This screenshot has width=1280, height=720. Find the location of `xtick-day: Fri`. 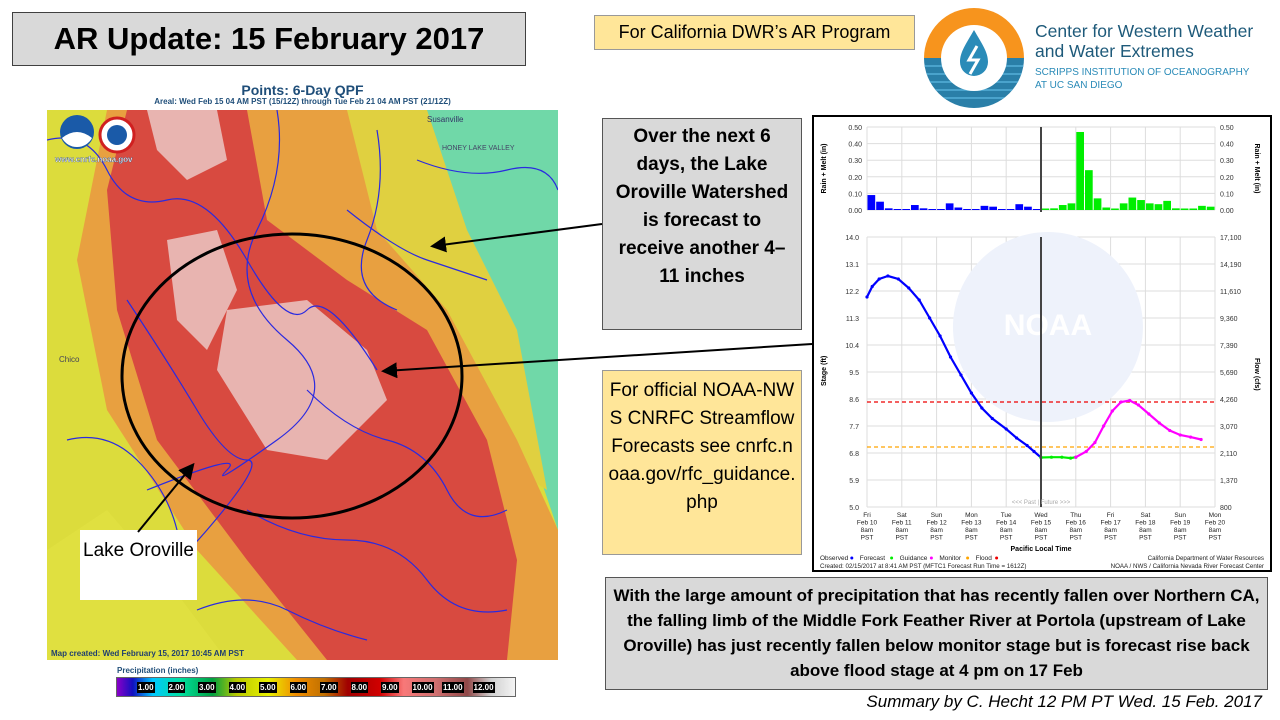

xtick-day: Fri is located at coordinates (1111, 515).